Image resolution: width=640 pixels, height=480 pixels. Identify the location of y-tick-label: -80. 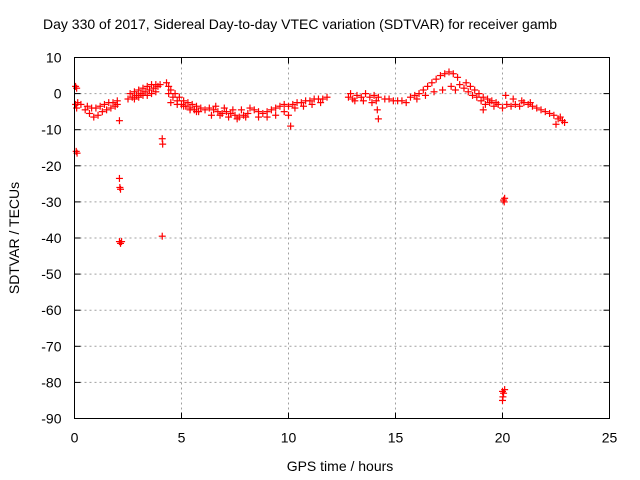
(51, 382).